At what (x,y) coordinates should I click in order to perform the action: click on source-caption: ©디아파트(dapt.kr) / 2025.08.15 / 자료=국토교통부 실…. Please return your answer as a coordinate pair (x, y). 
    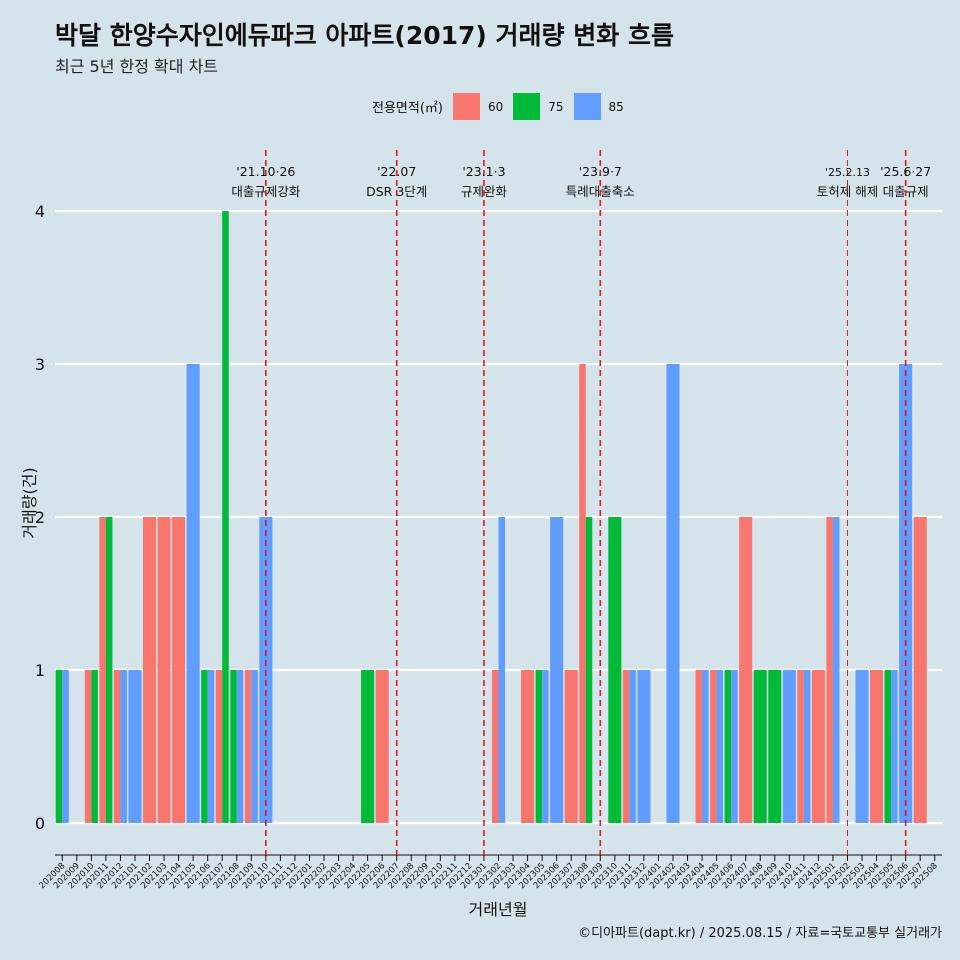
    Looking at the image, I should click on (760, 933).